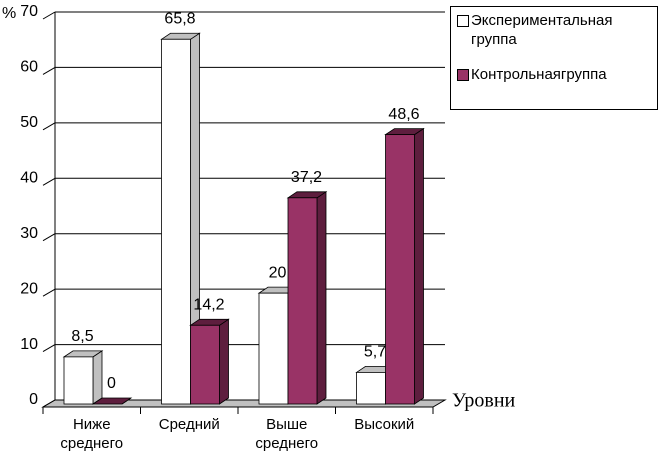  What do you see at coordinates (179, 18) in the screenshot?
I see `value-label: 65,8` at bounding box center [179, 18].